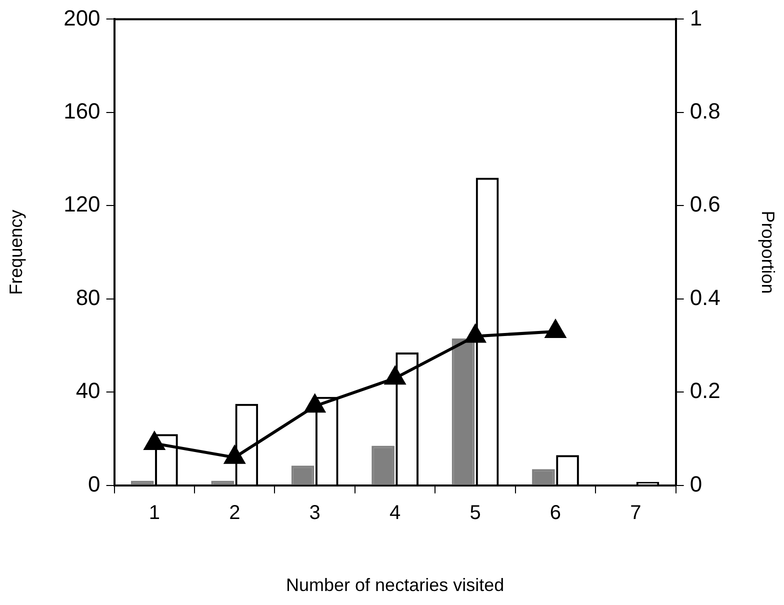 The width and height of the screenshot is (784, 605). Describe the element at coordinates (88, 391) in the screenshot. I see `y-tick-label: 40` at that location.